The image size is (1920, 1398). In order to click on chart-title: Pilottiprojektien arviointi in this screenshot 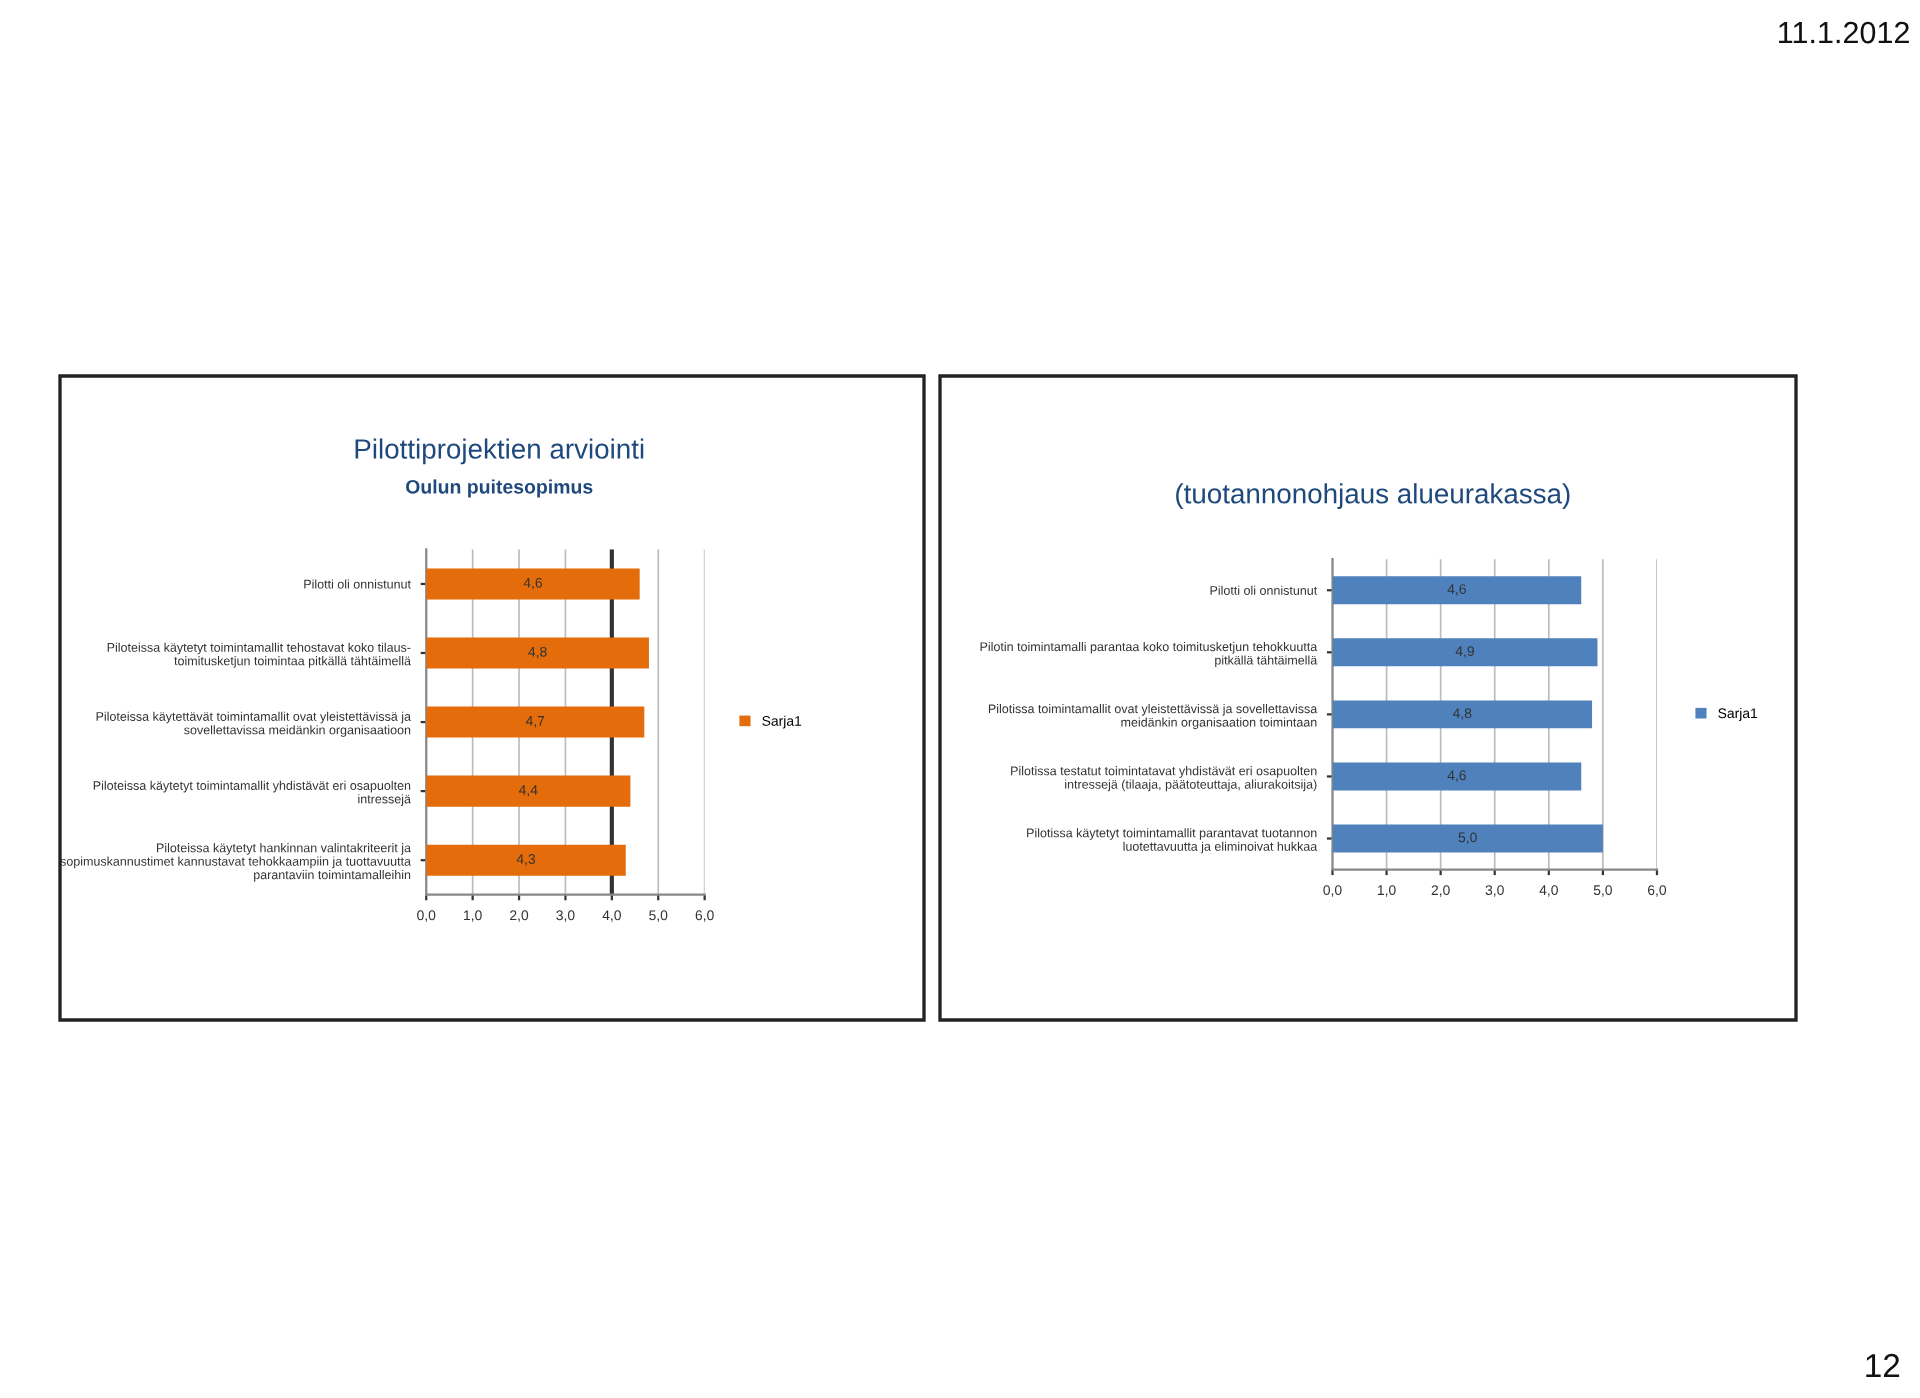, I will do `click(499, 451)`.